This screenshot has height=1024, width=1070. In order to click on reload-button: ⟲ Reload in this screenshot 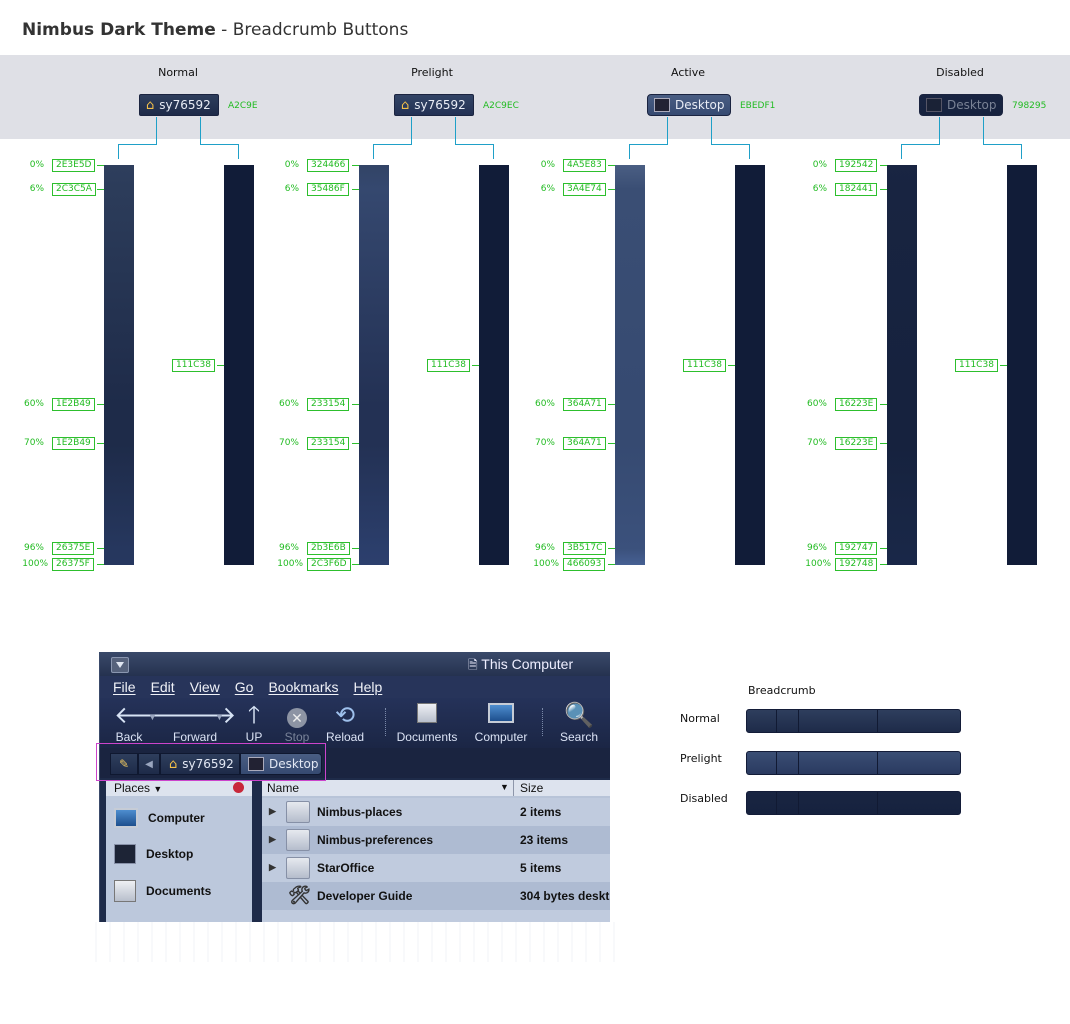, I will do `click(345, 723)`.